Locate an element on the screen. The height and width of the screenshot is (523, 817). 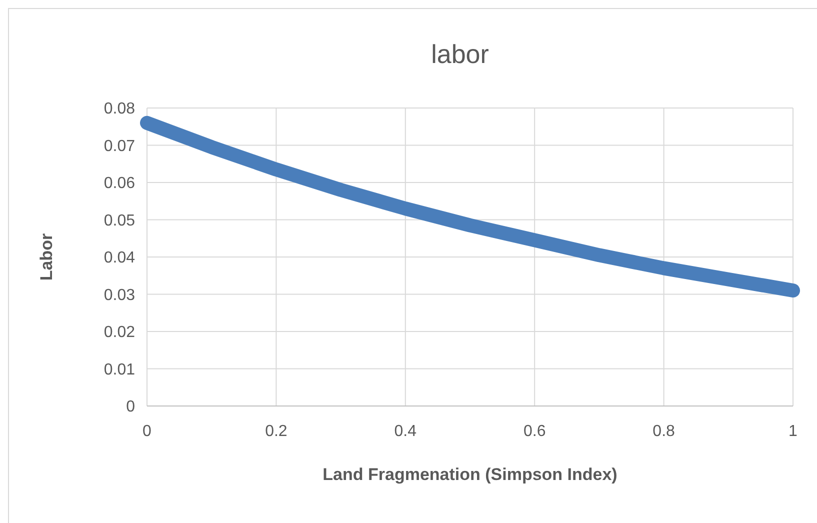
x-axis-title: Land Fragmenation (Simpson Index) is located at coordinates (470, 474).